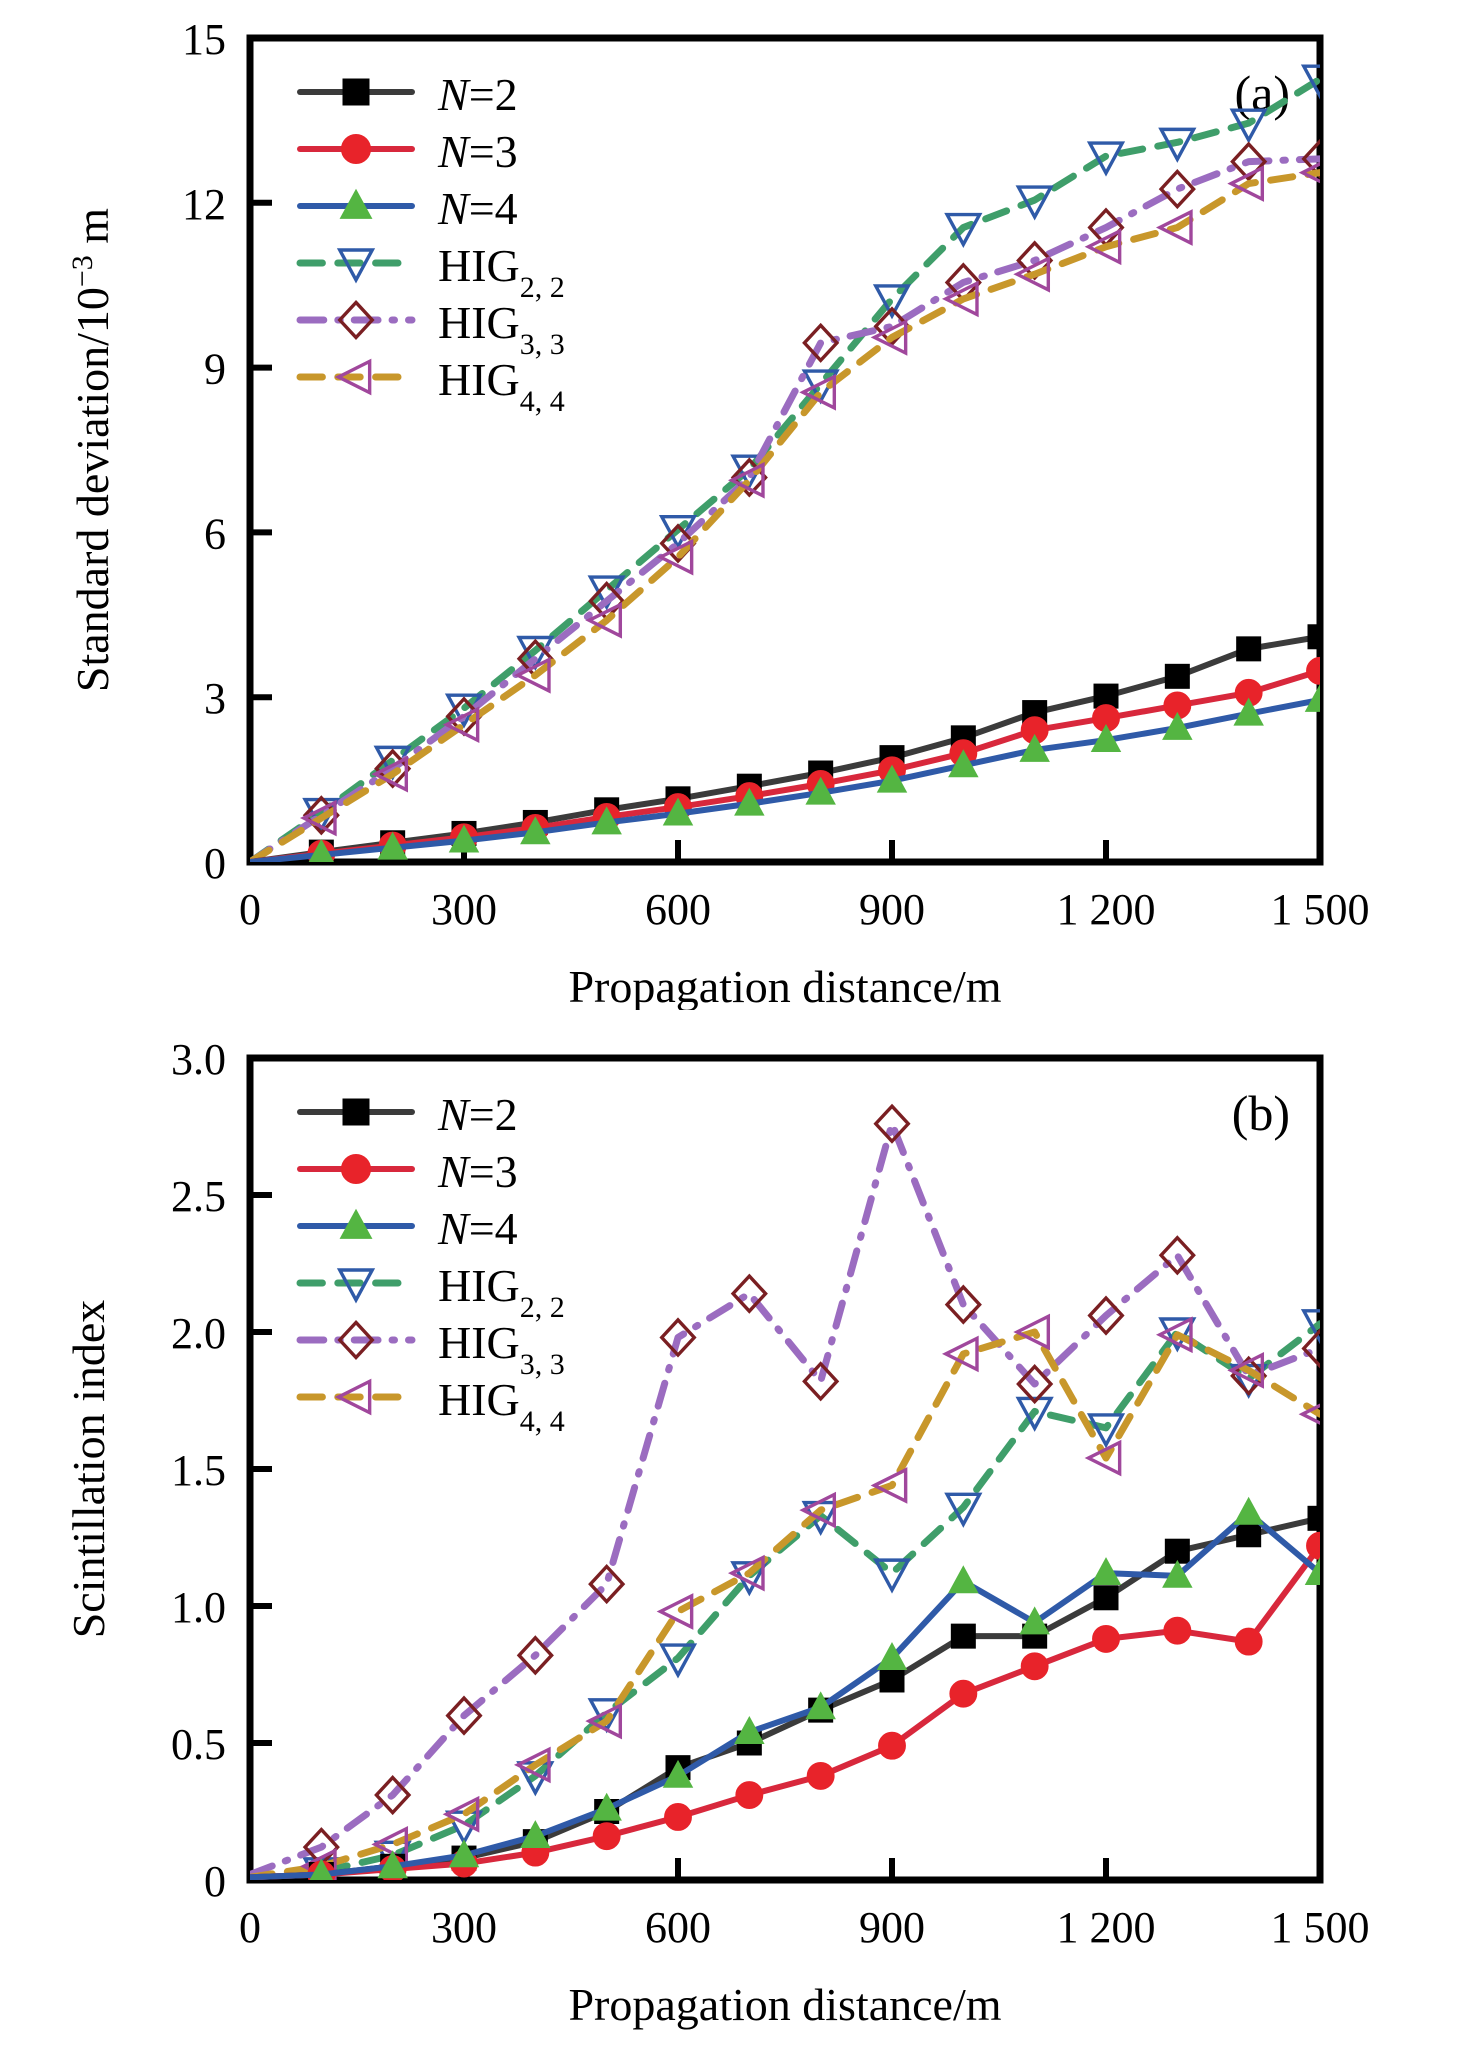 This screenshot has height=2067, width=1476. I want to click on y-tick-label: 2.0, so click(198, 1333).